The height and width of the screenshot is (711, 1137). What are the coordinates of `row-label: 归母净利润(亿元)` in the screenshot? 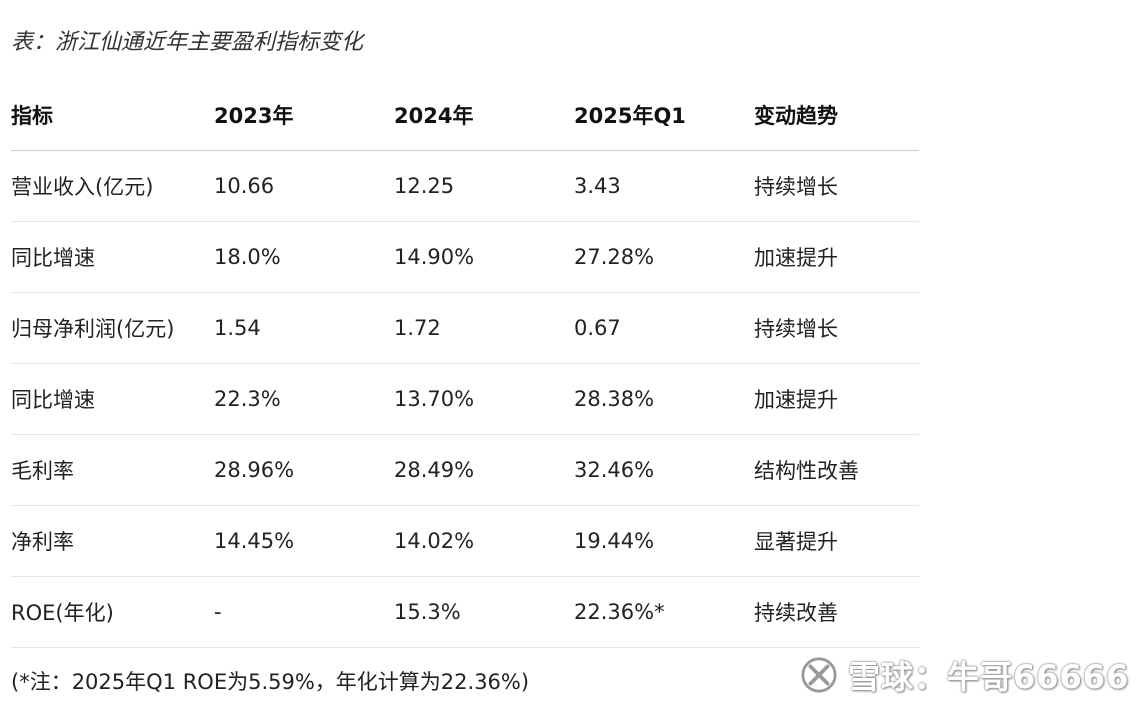 It's located at (93, 329).